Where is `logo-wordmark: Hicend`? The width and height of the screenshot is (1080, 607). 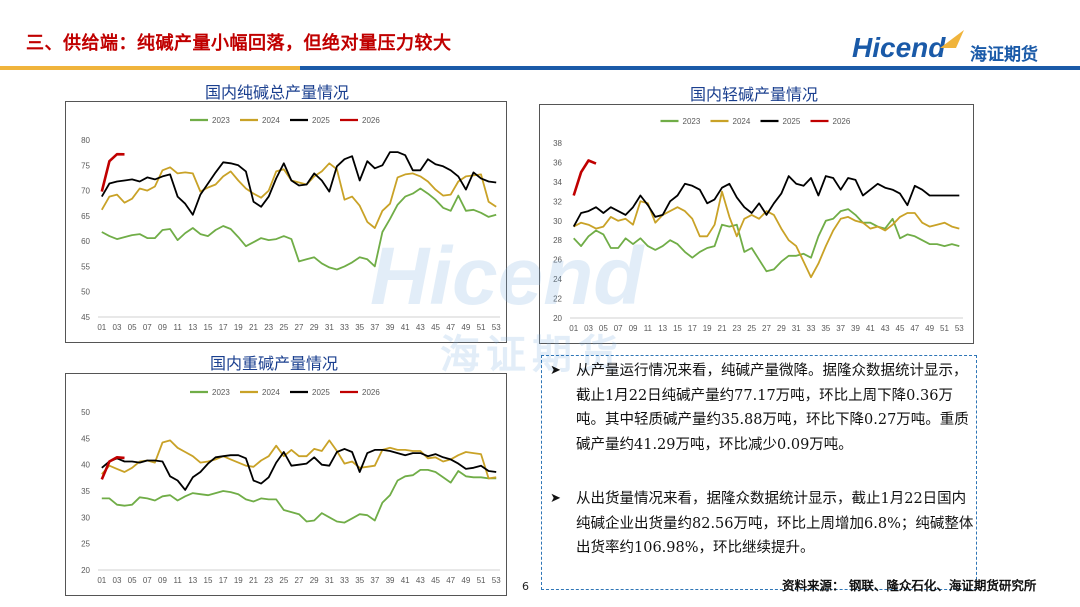
logo-wordmark: Hicend is located at coordinates (899, 47).